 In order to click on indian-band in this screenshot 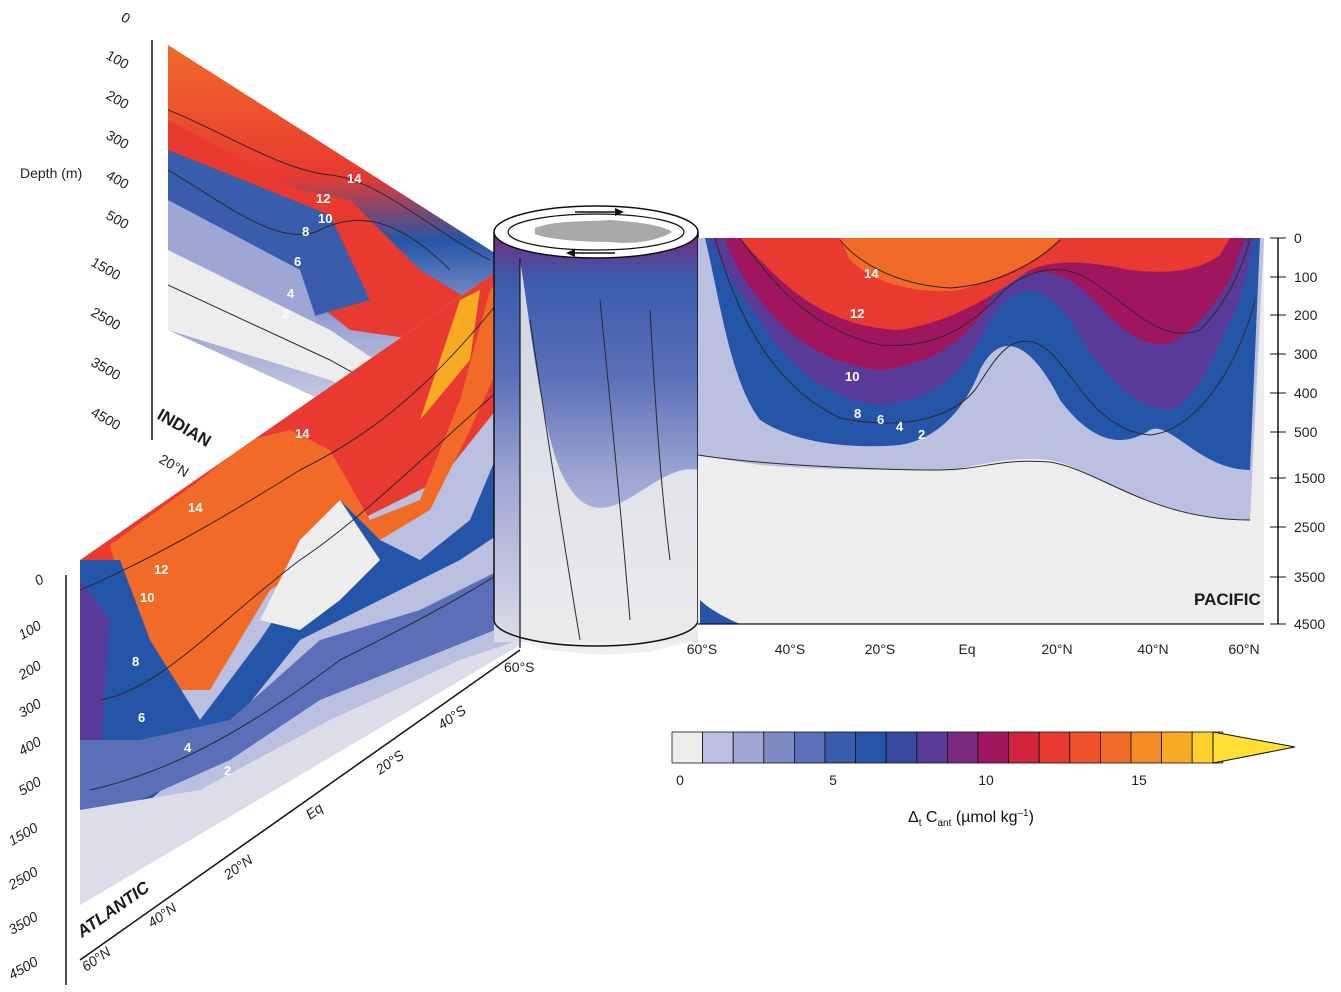, I will do `click(244, 265)`.